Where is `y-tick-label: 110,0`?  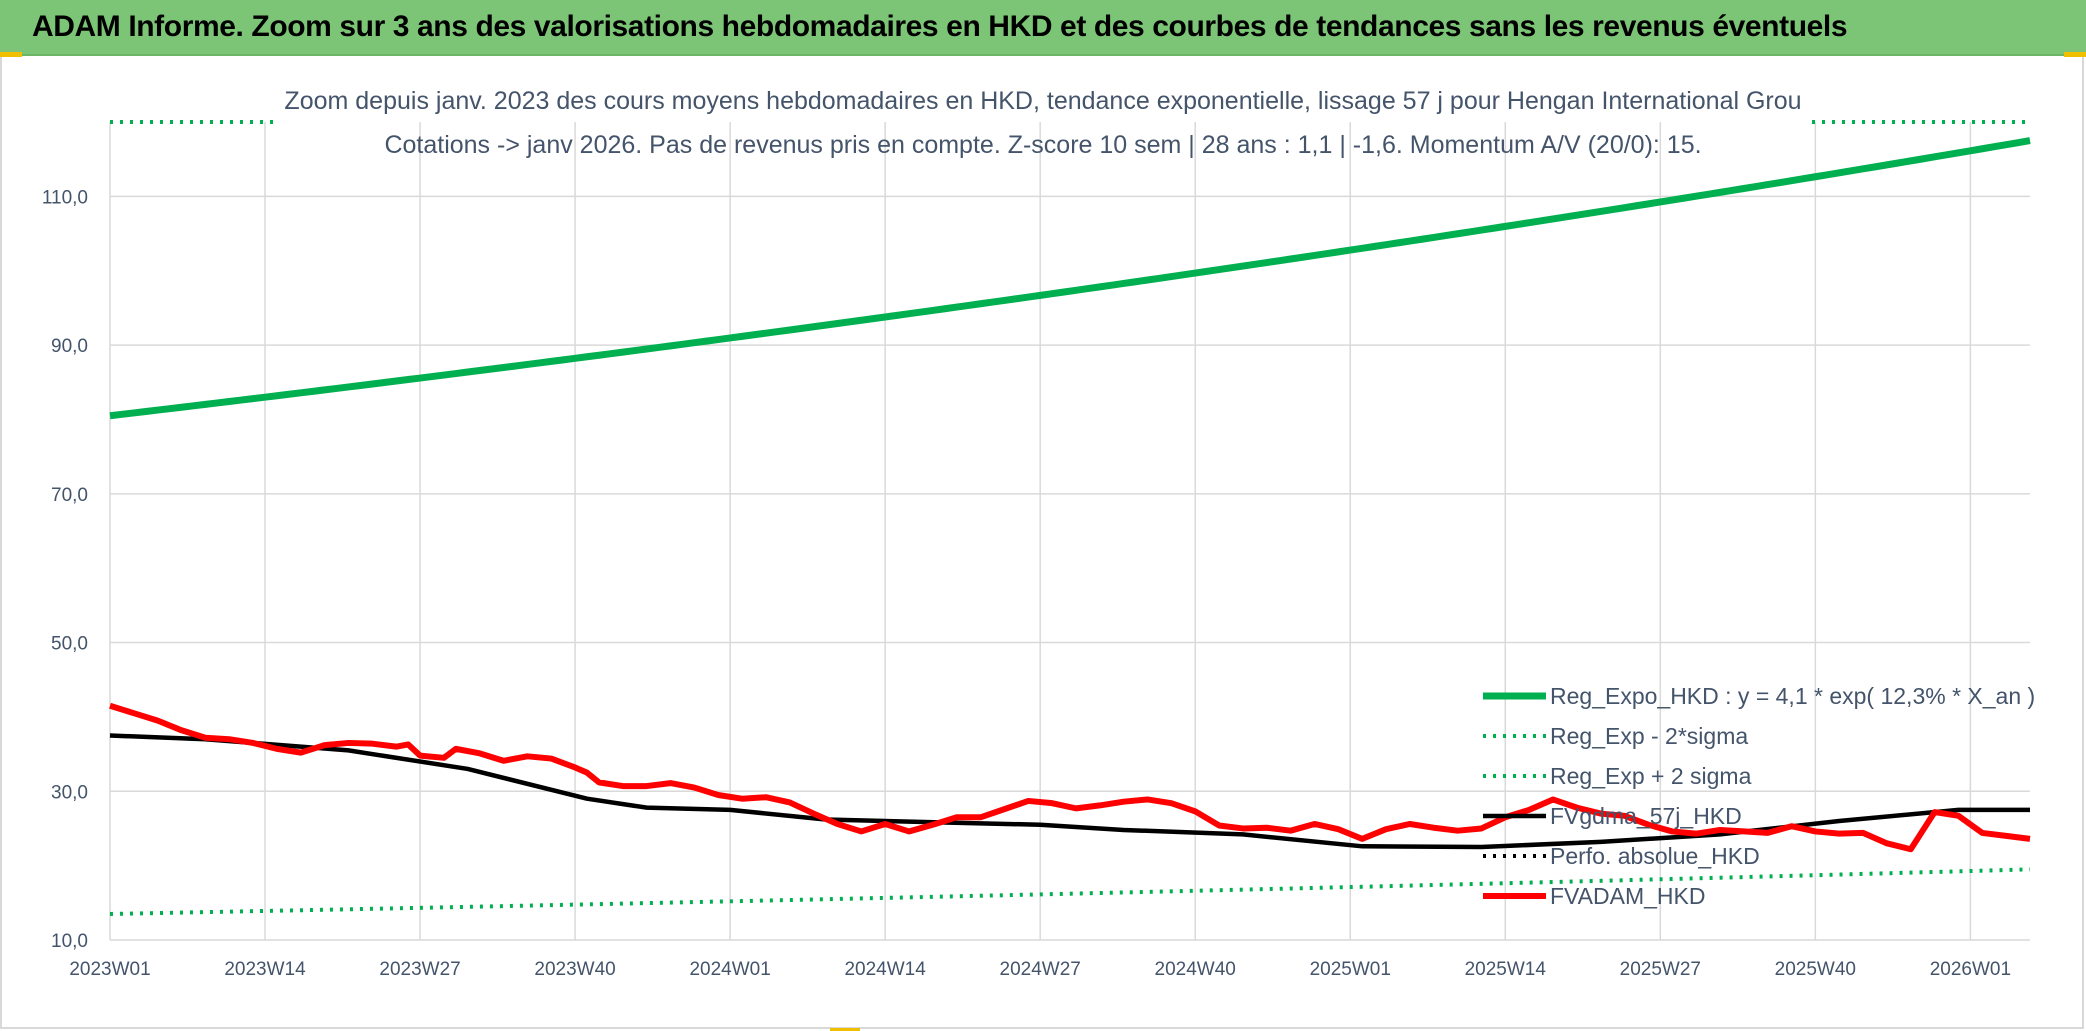
y-tick-label: 110,0 is located at coordinates (65, 197).